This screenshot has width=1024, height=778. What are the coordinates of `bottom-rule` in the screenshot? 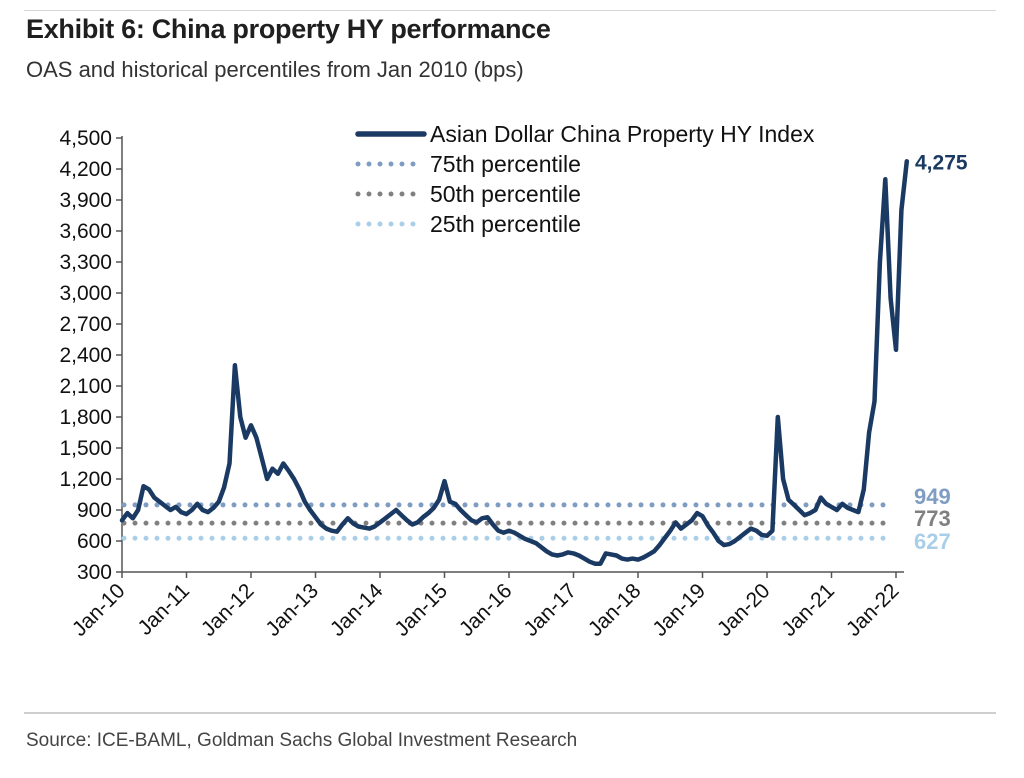 It's located at (510, 713).